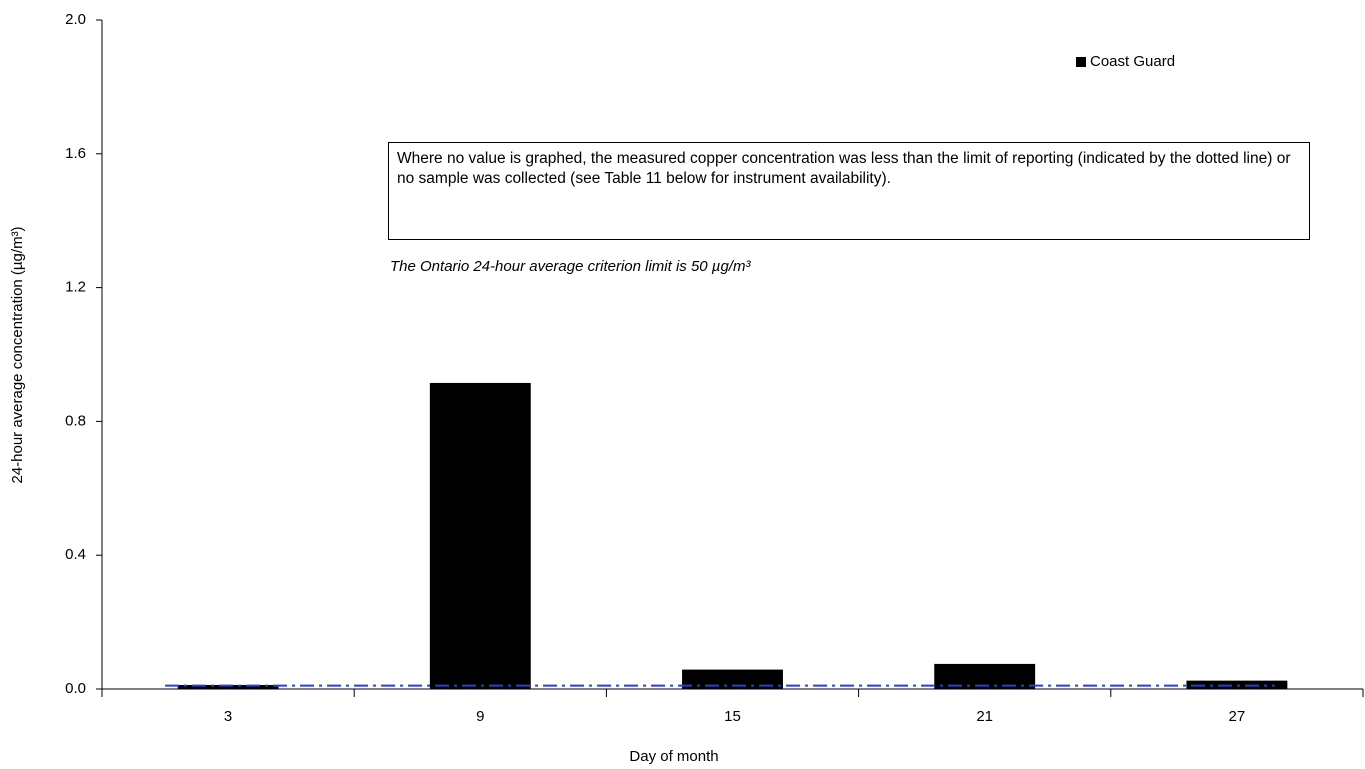  What do you see at coordinates (75, 19) in the screenshot?
I see `y-tick-label: 2.0` at bounding box center [75, 19].